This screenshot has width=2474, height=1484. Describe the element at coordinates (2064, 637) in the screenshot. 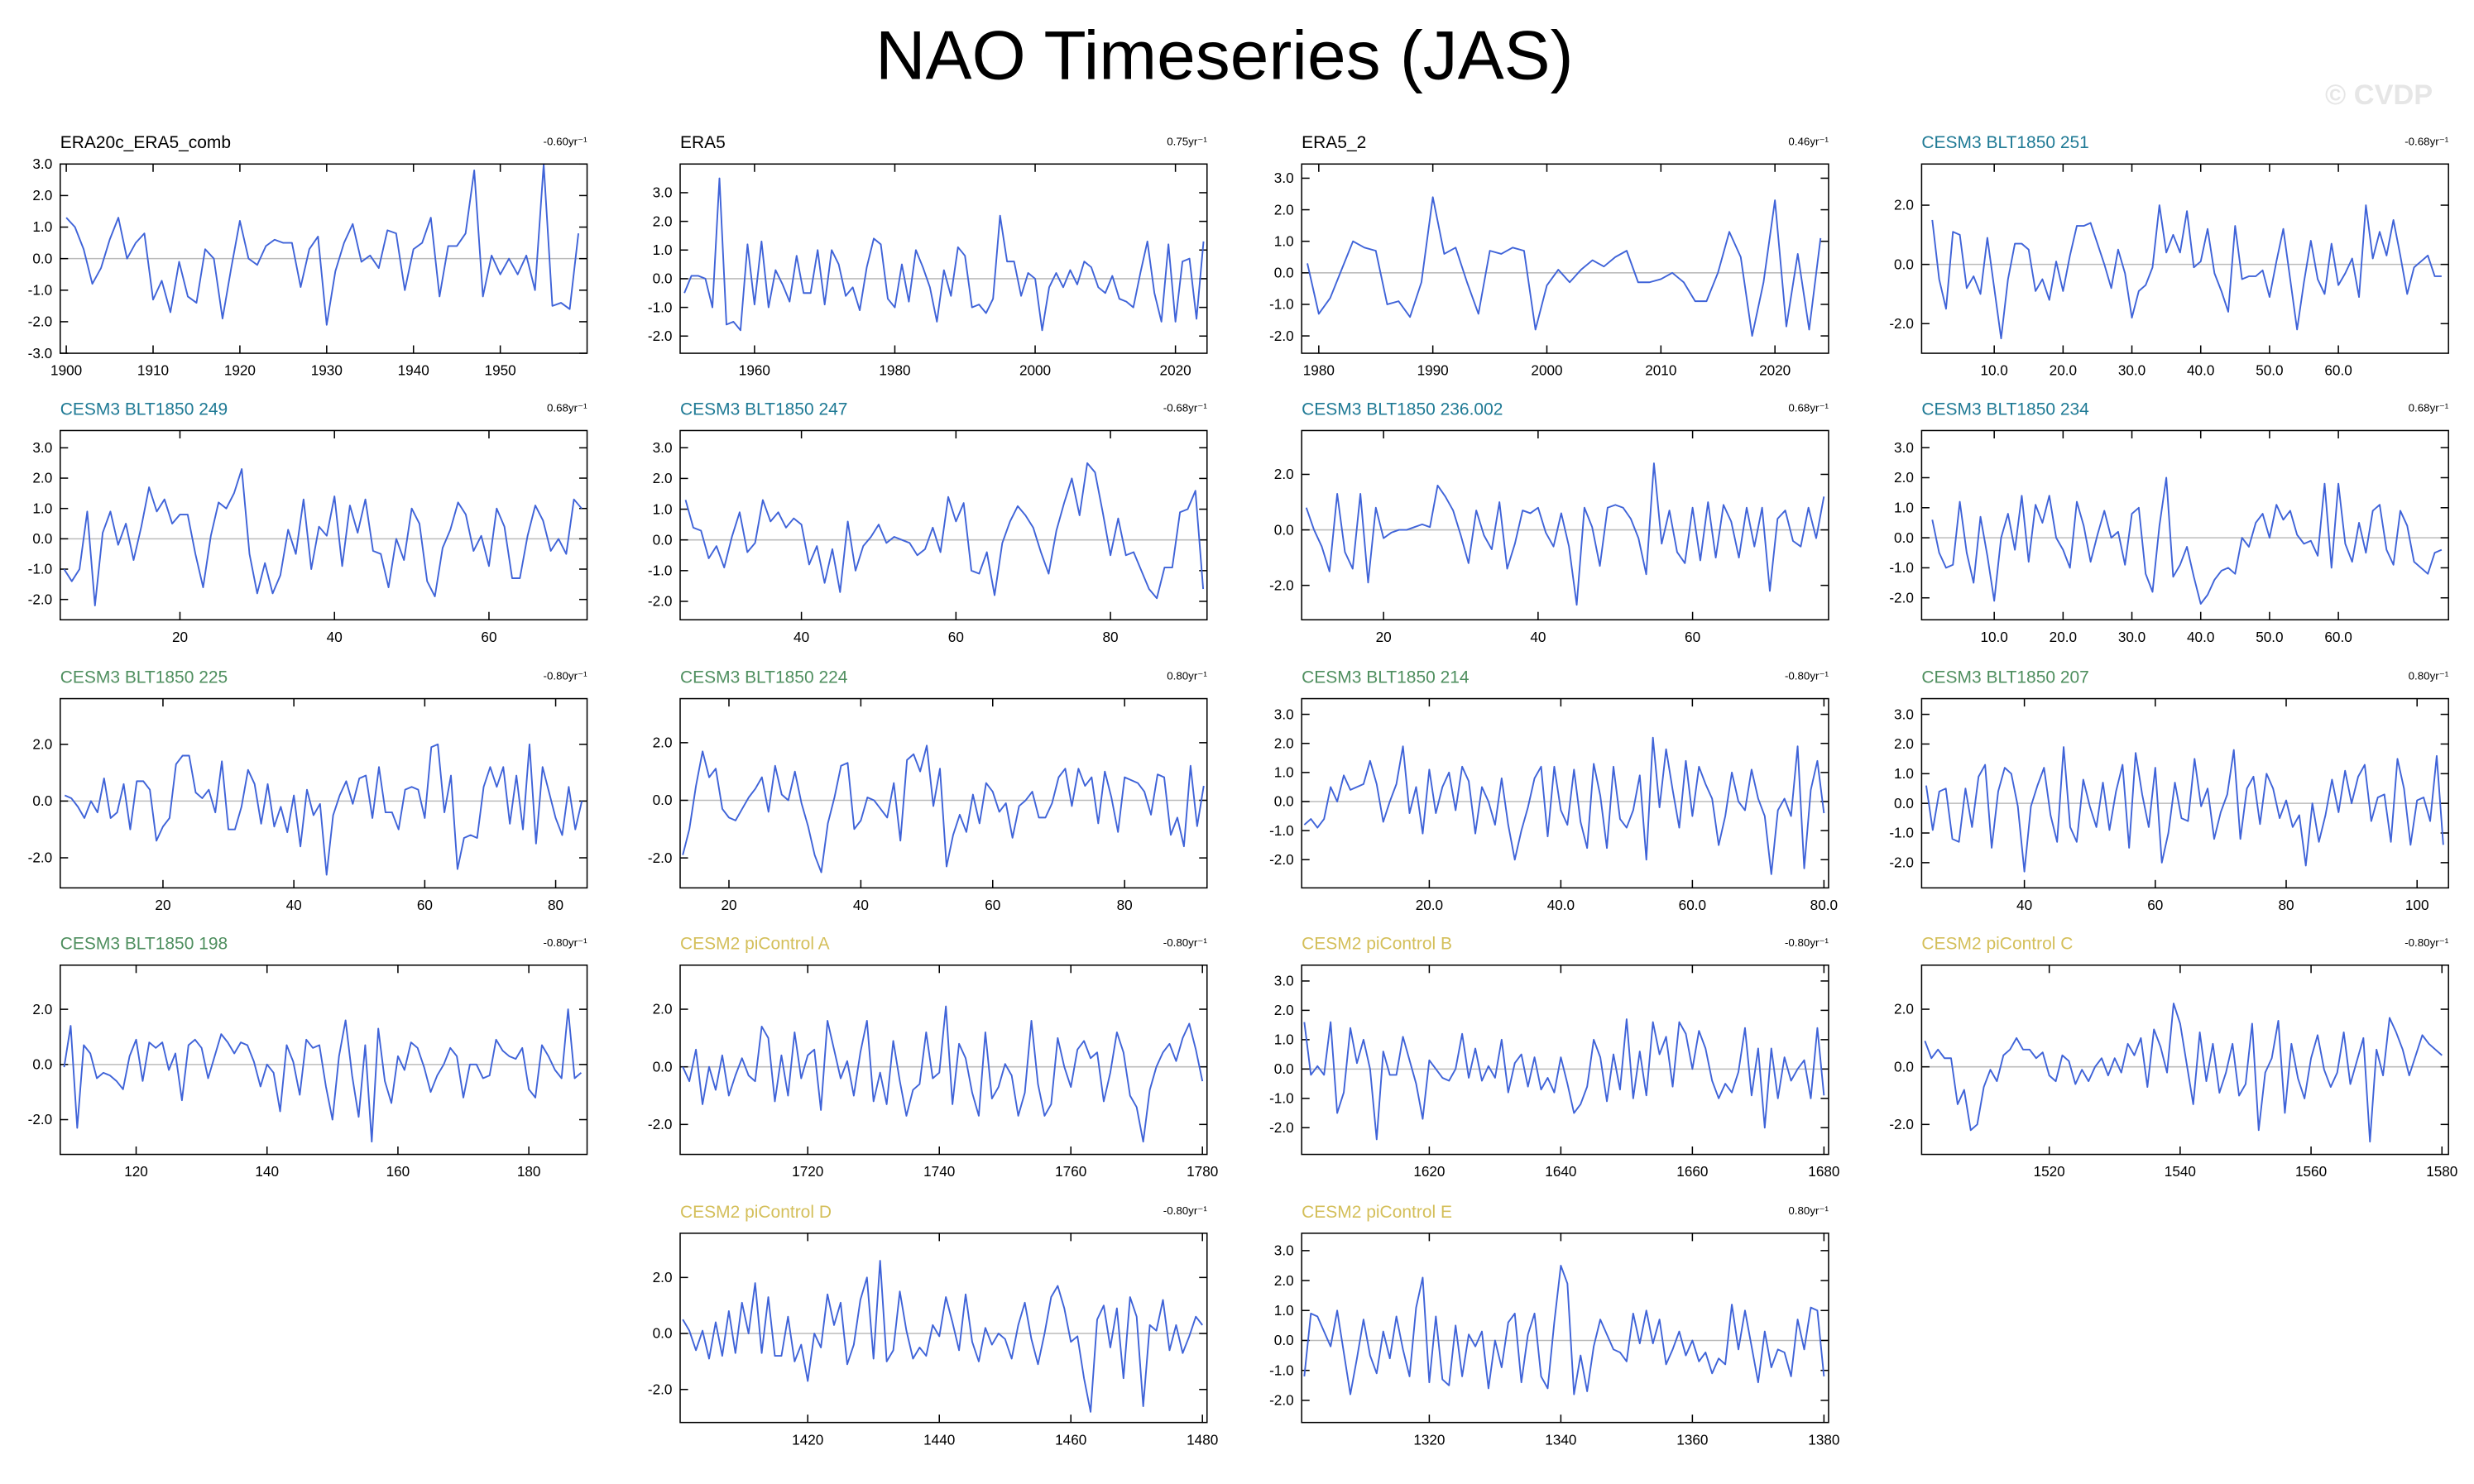

I see `x-tick-label: 20.0` at that location.